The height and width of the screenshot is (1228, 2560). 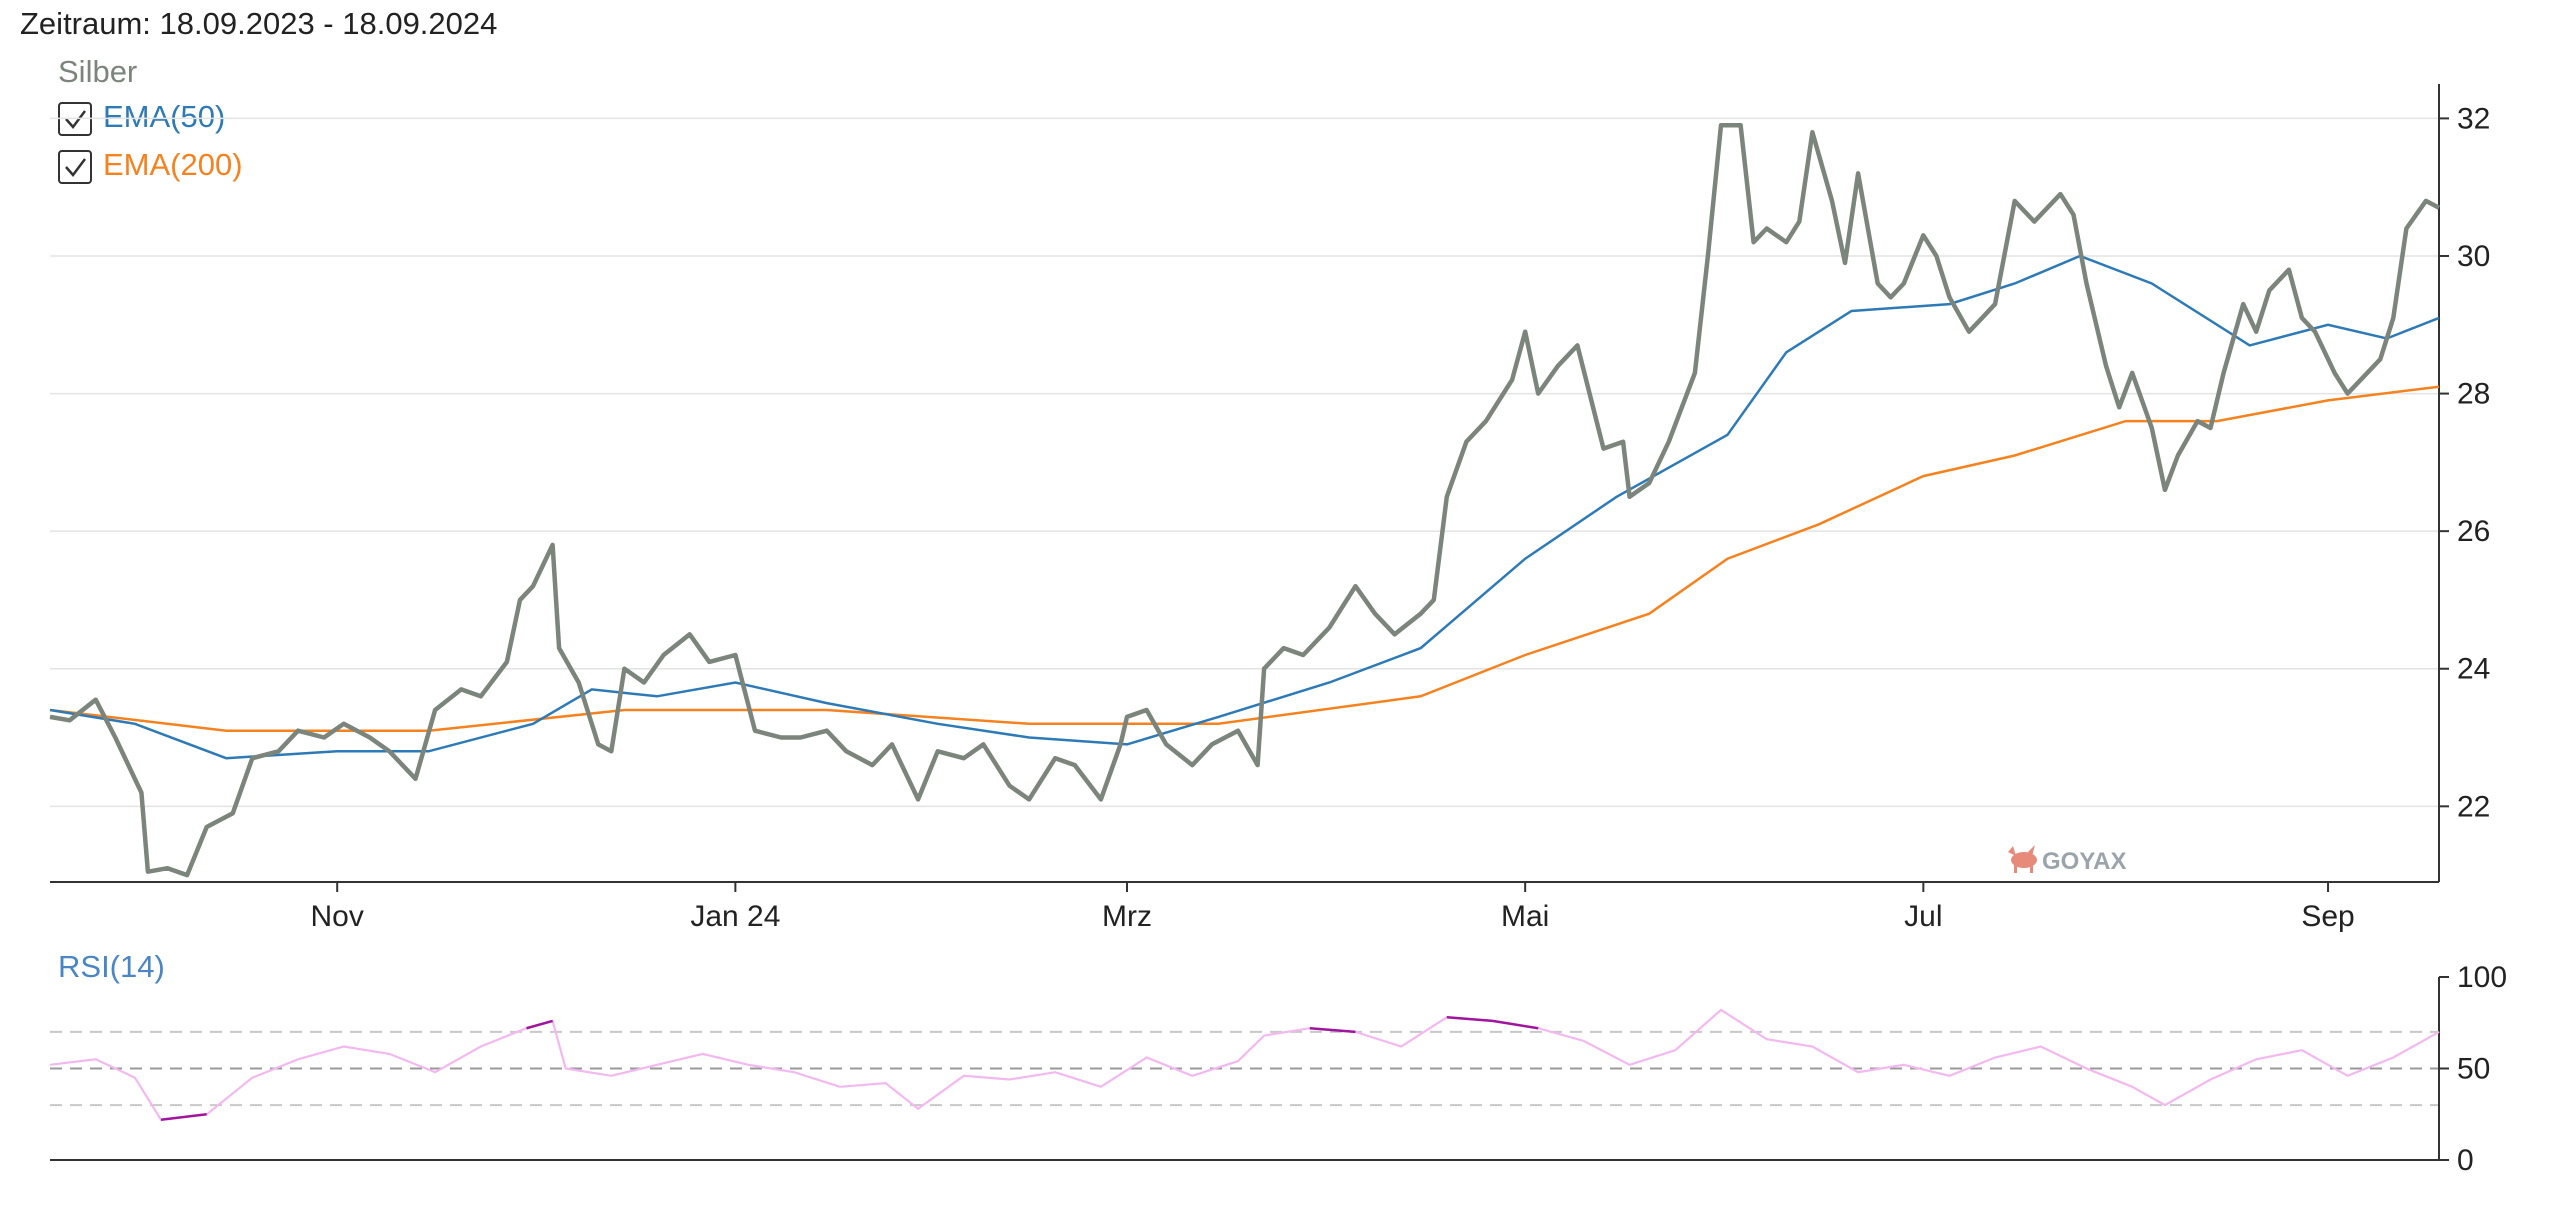 I want to click on x-tick-label-Sep: Sep, so click(x=2327, y=916).